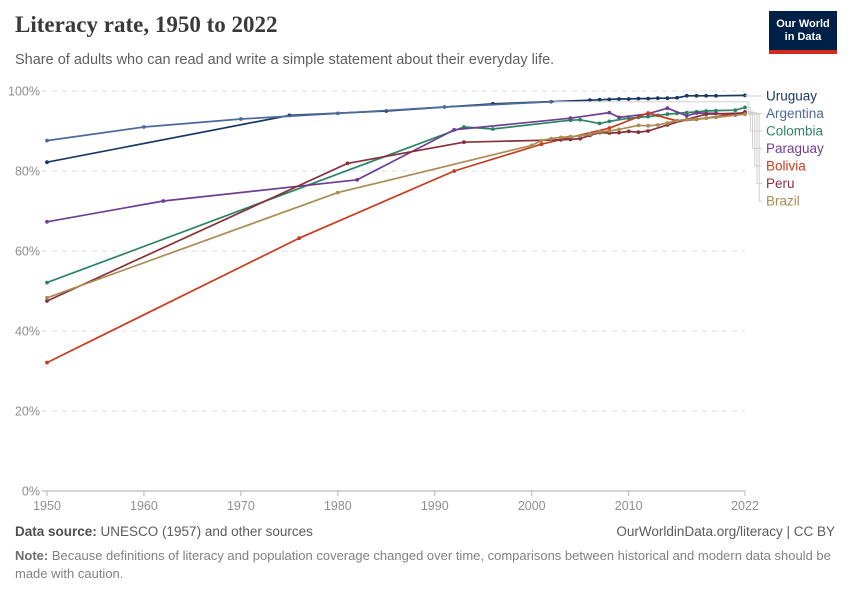  Describe the element at coordinates (24, 92) in the screenshot. I see `y-tick-label: 100%` at that location.